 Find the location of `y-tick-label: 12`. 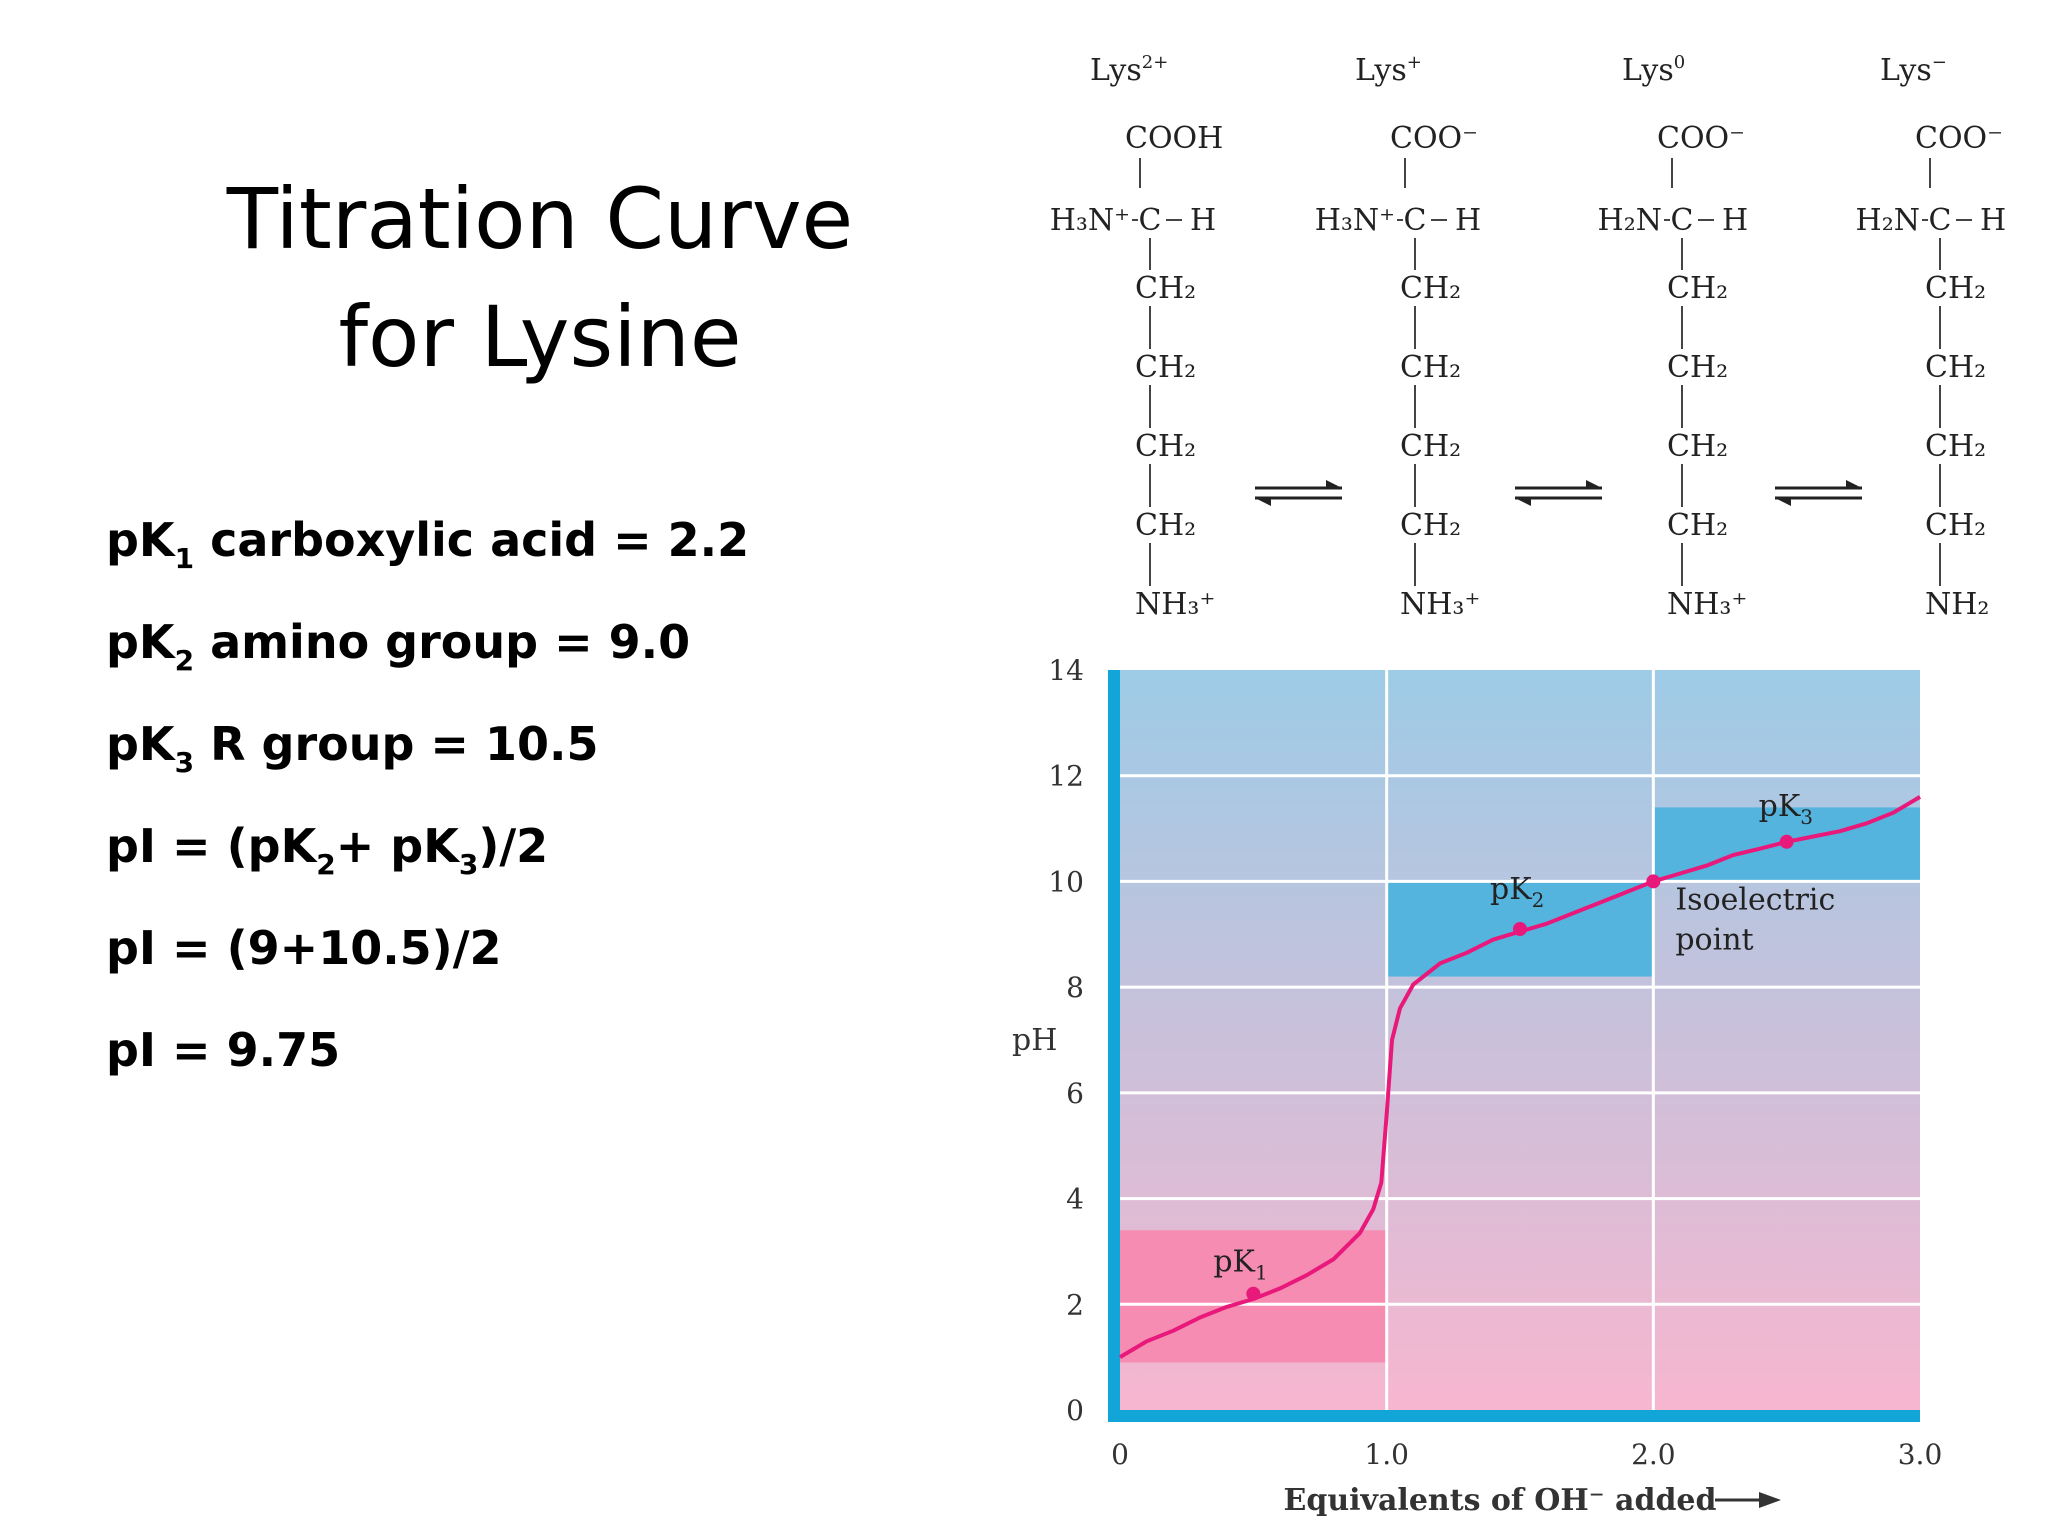

y-tick-label: 12 is located at coordinates (1066, 776).